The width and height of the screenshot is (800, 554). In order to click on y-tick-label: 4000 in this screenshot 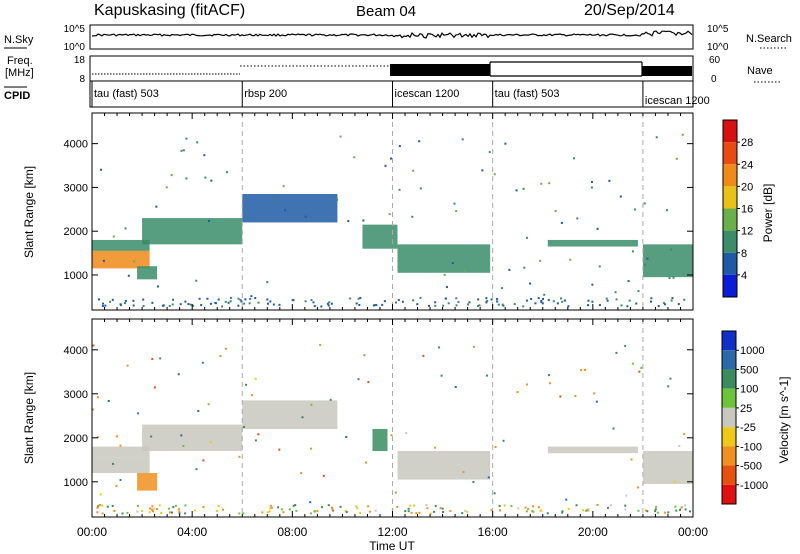, I will do `click(76, 145)`.